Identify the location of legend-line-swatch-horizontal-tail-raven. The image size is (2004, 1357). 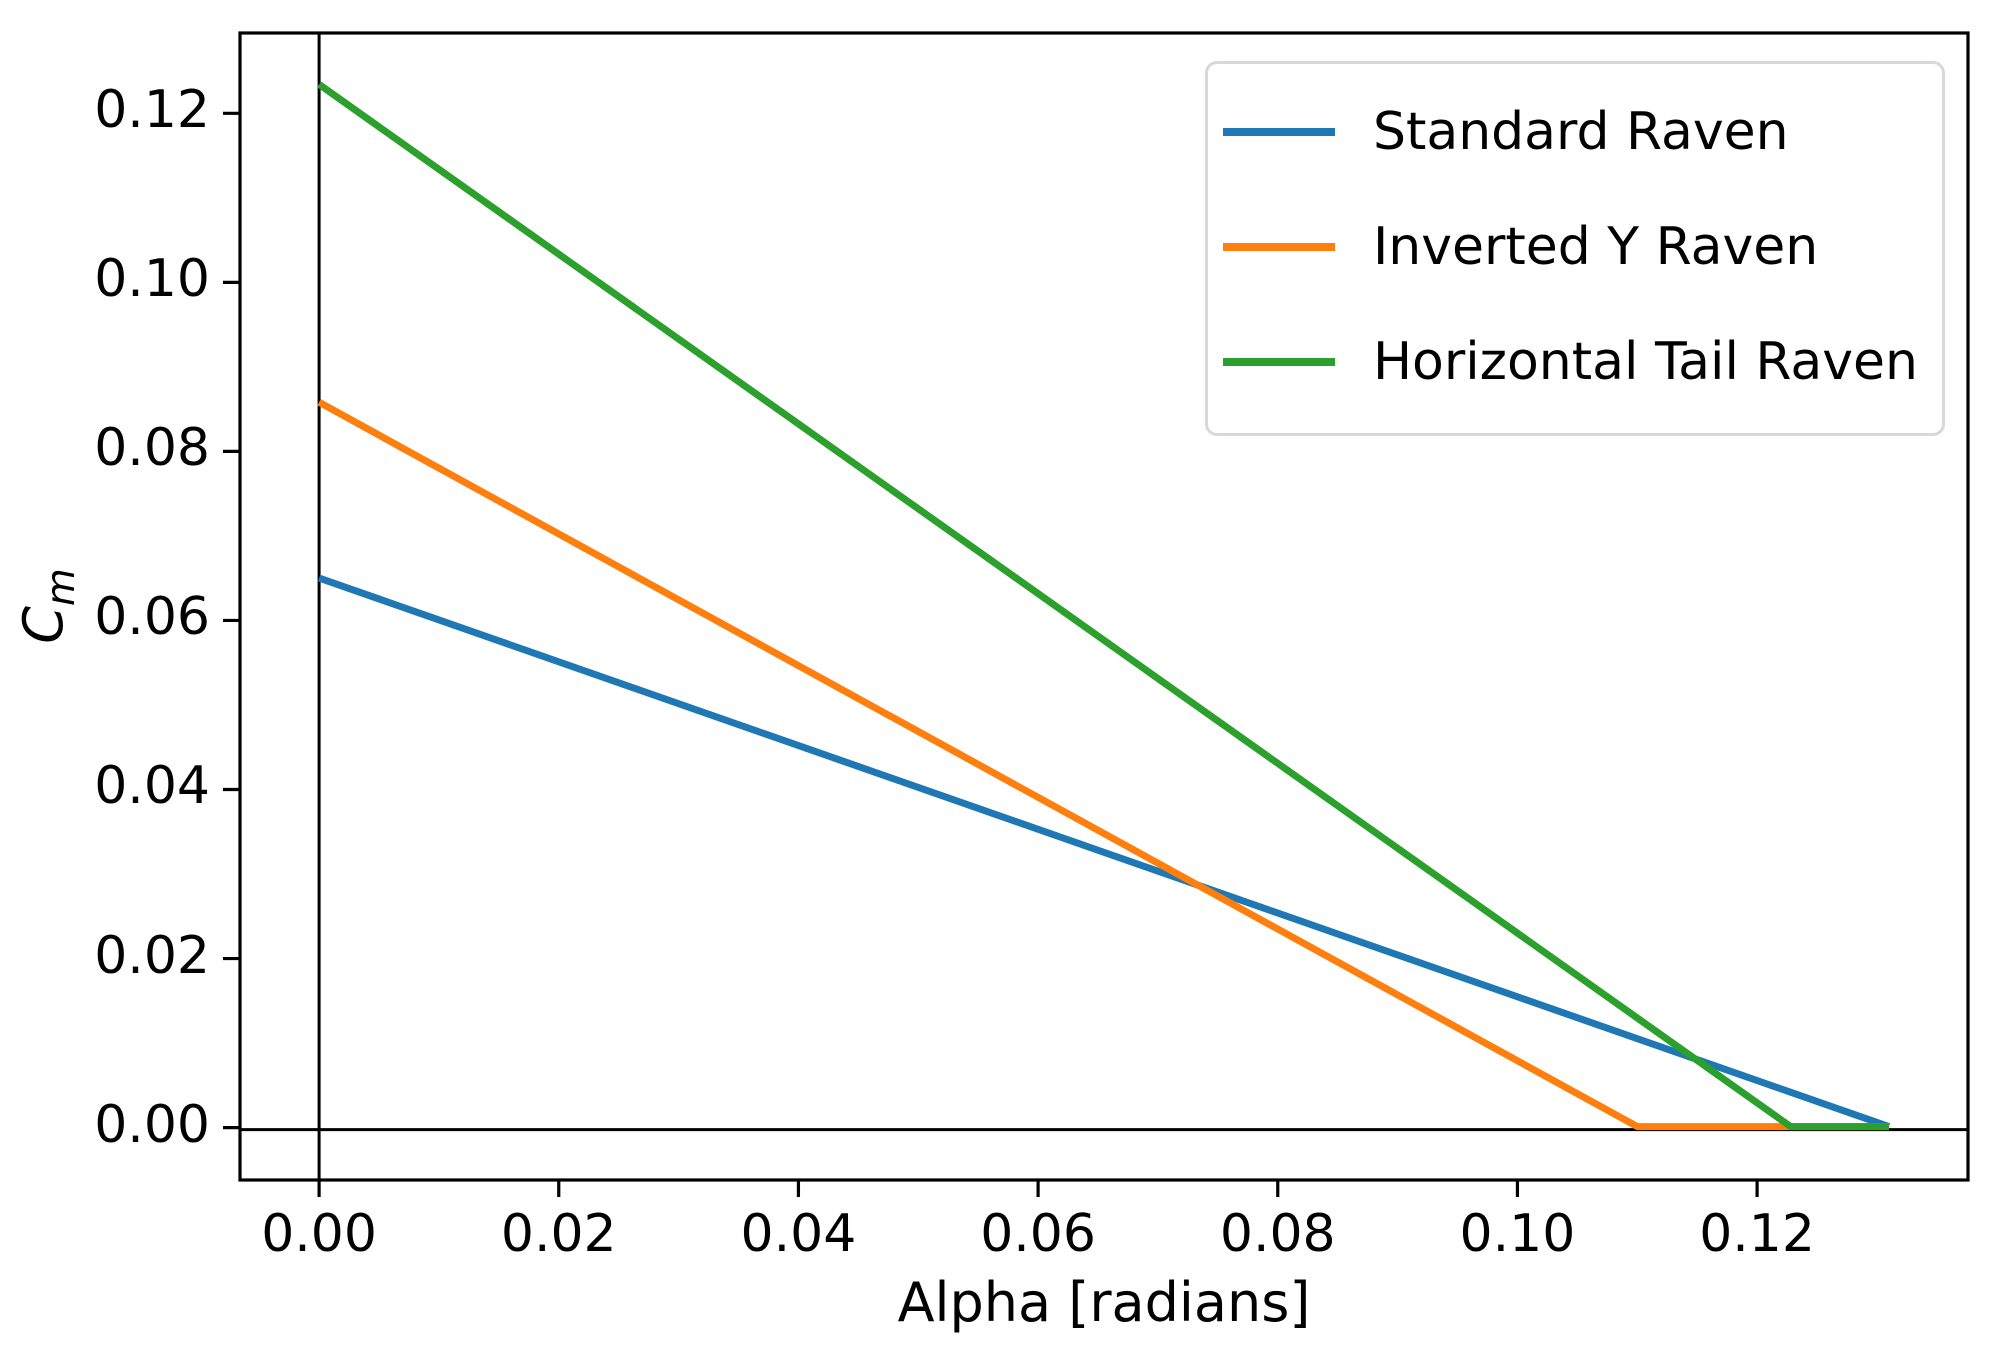
(1278, 361).